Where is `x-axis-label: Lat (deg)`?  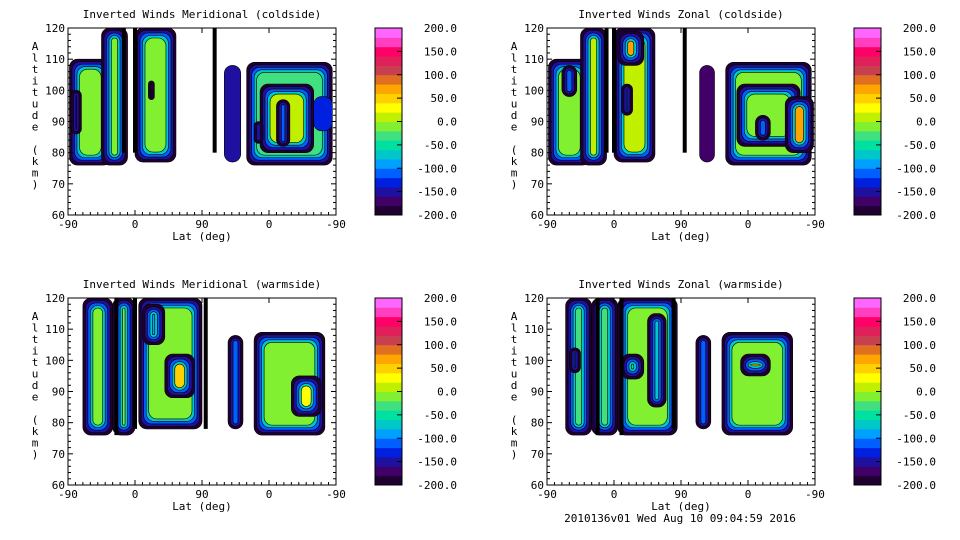 x-axis-label: Lat (deg) is located at coordinates (681, 506).